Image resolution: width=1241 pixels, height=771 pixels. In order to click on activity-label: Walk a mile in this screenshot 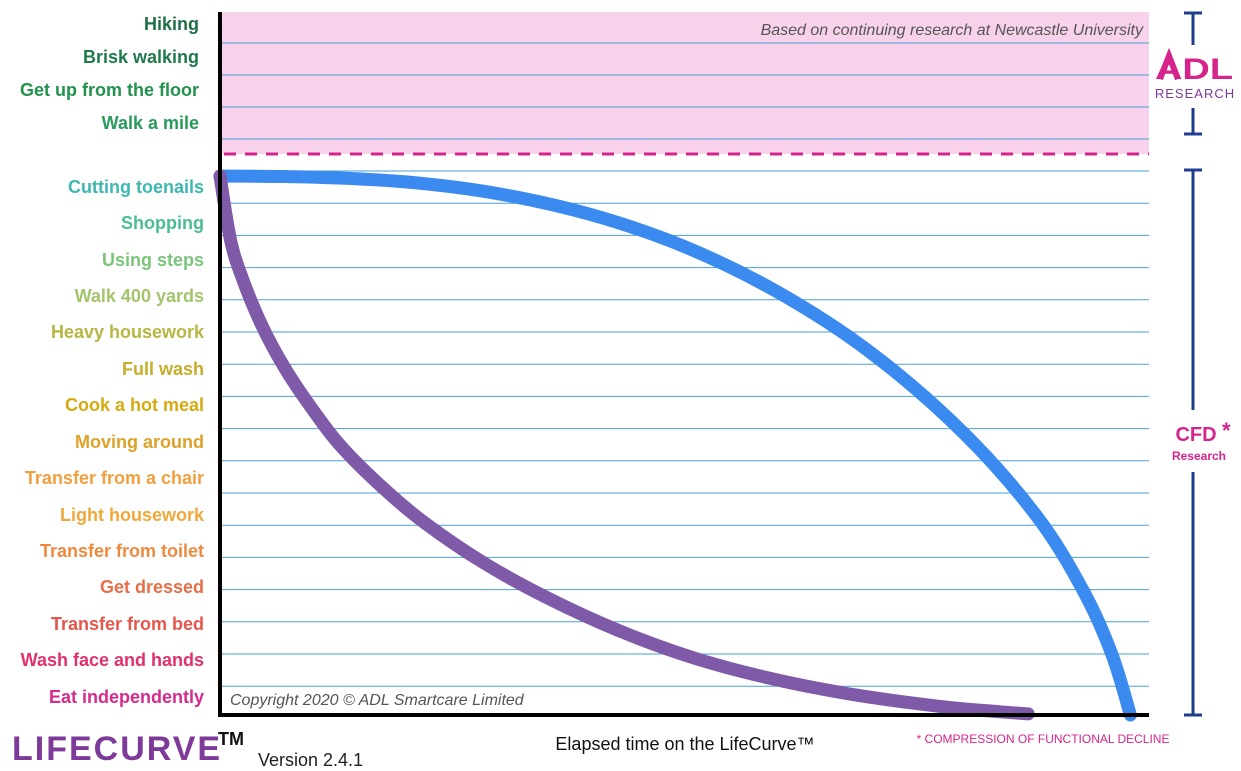, I will do `click(150, 123)`.